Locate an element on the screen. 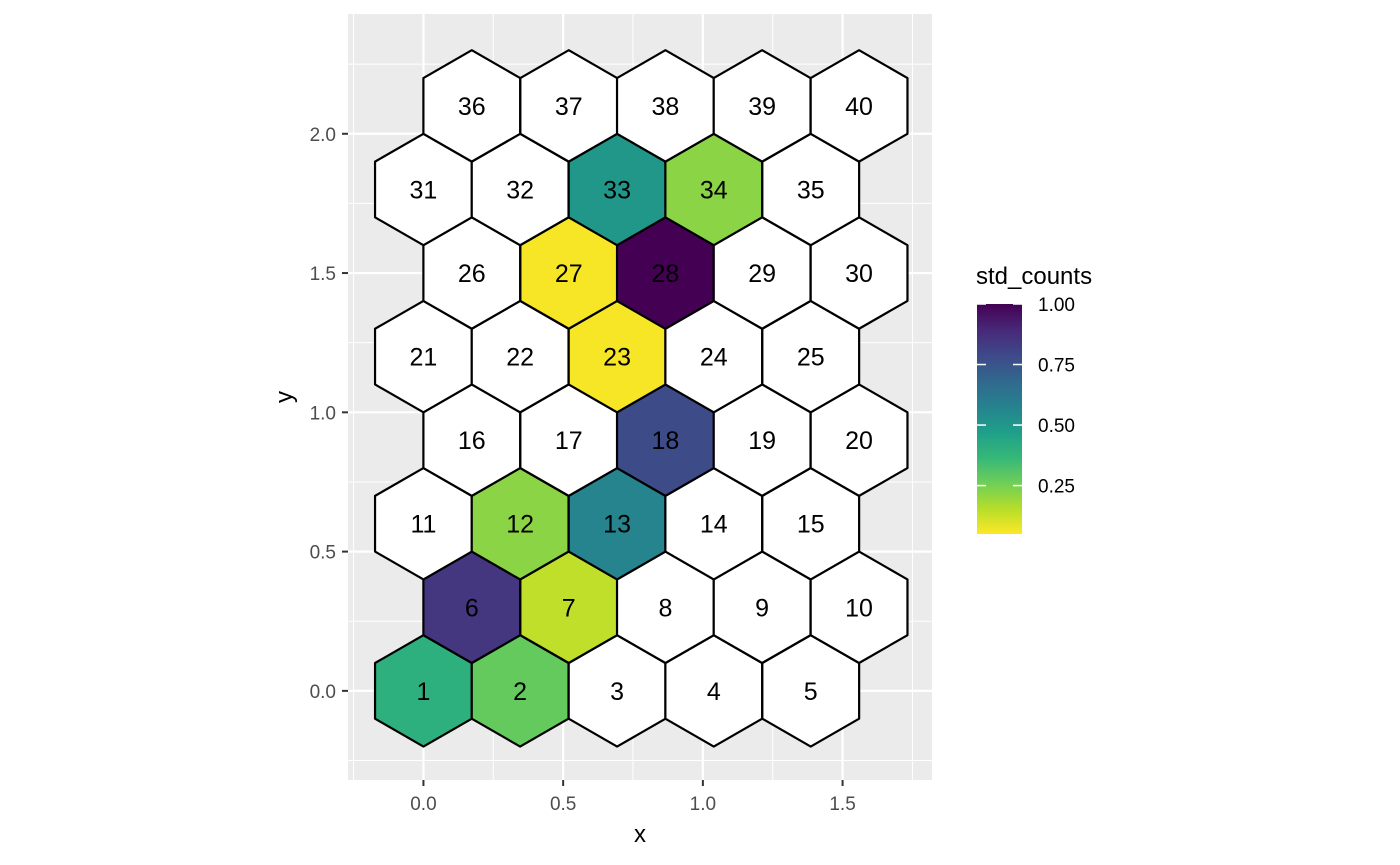 Image resolution: width=1400 pixels, height=865 pixels. hex-cell-20: 20 is located at coordinates (859, 440).